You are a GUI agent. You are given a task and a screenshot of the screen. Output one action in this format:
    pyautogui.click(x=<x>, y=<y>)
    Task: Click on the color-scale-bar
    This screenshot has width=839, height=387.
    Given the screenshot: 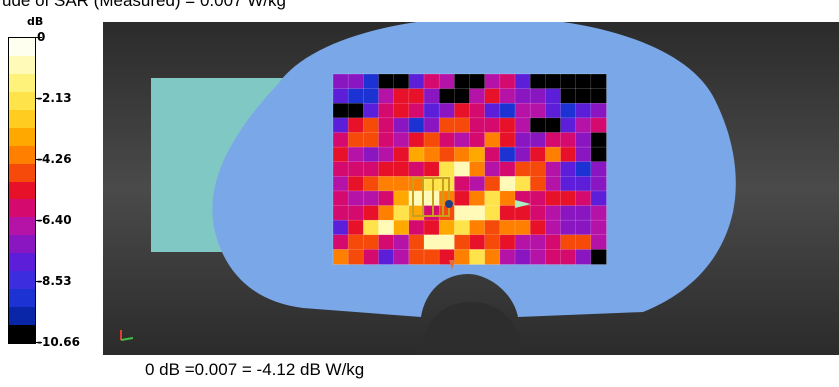 What is the action you would take?
    pyautogui.click(x=22, y=190)
    